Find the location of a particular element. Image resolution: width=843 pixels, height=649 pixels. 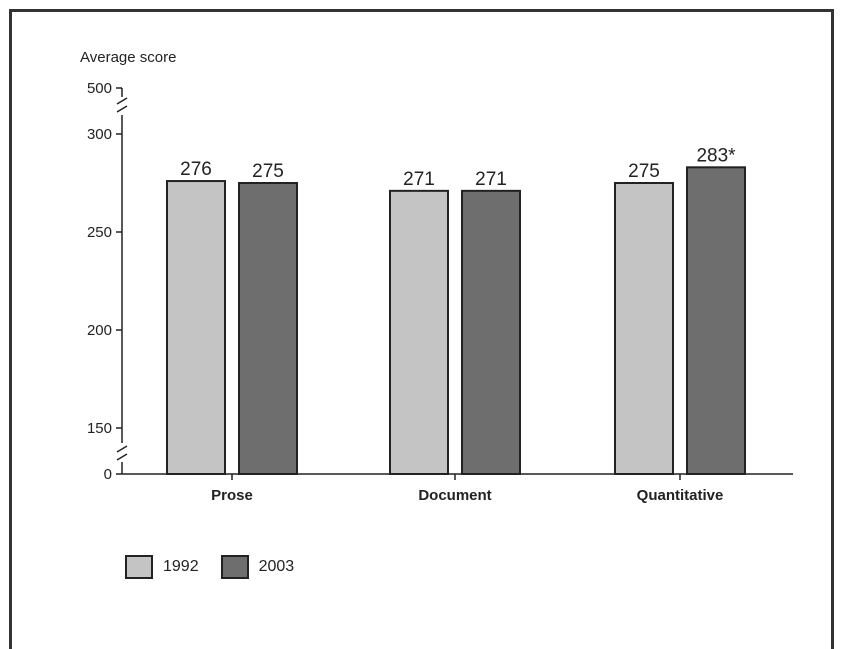

x-tick-label-document: Document is located at coordinates (454, 495).